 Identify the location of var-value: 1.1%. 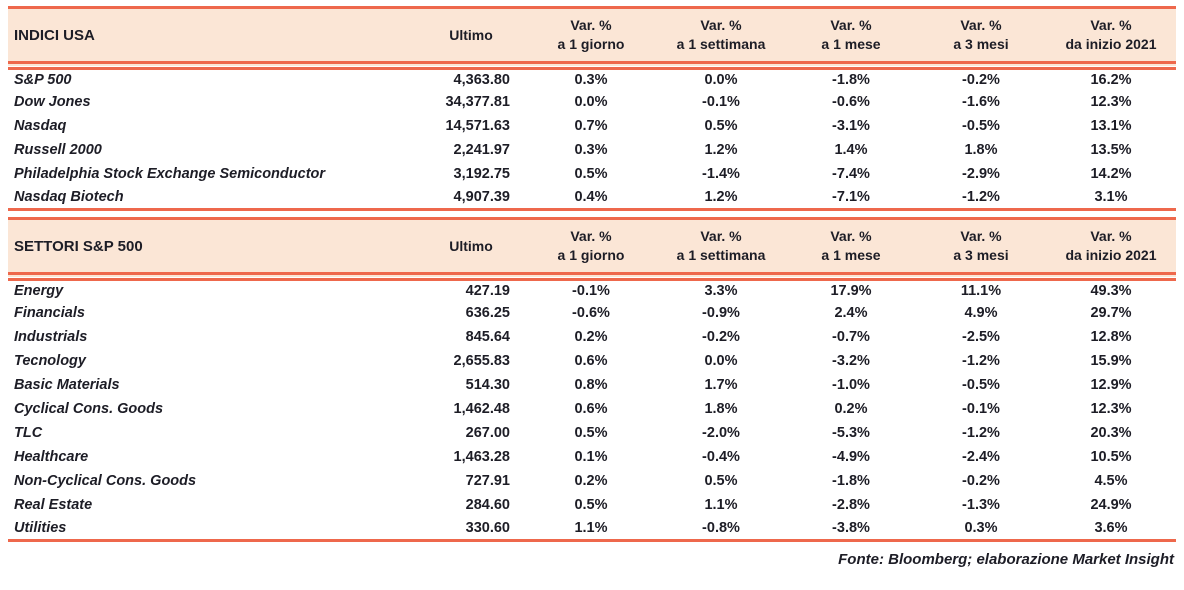
(721, 504).